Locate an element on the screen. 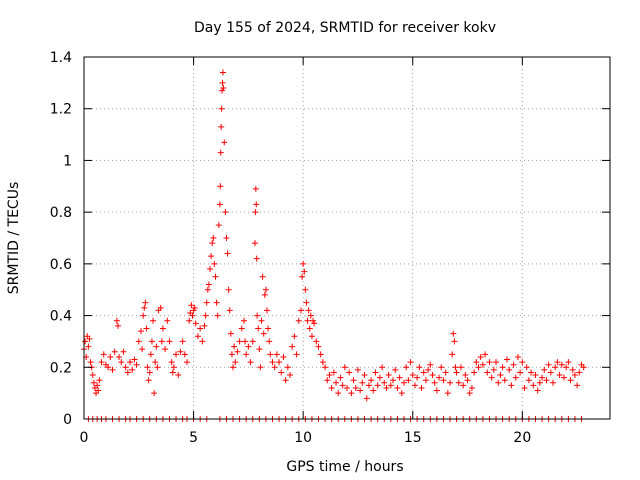 The height and width of the screenshot is (480, 640). y-tick-label: 0.4 is located at coordinates (61, 317).